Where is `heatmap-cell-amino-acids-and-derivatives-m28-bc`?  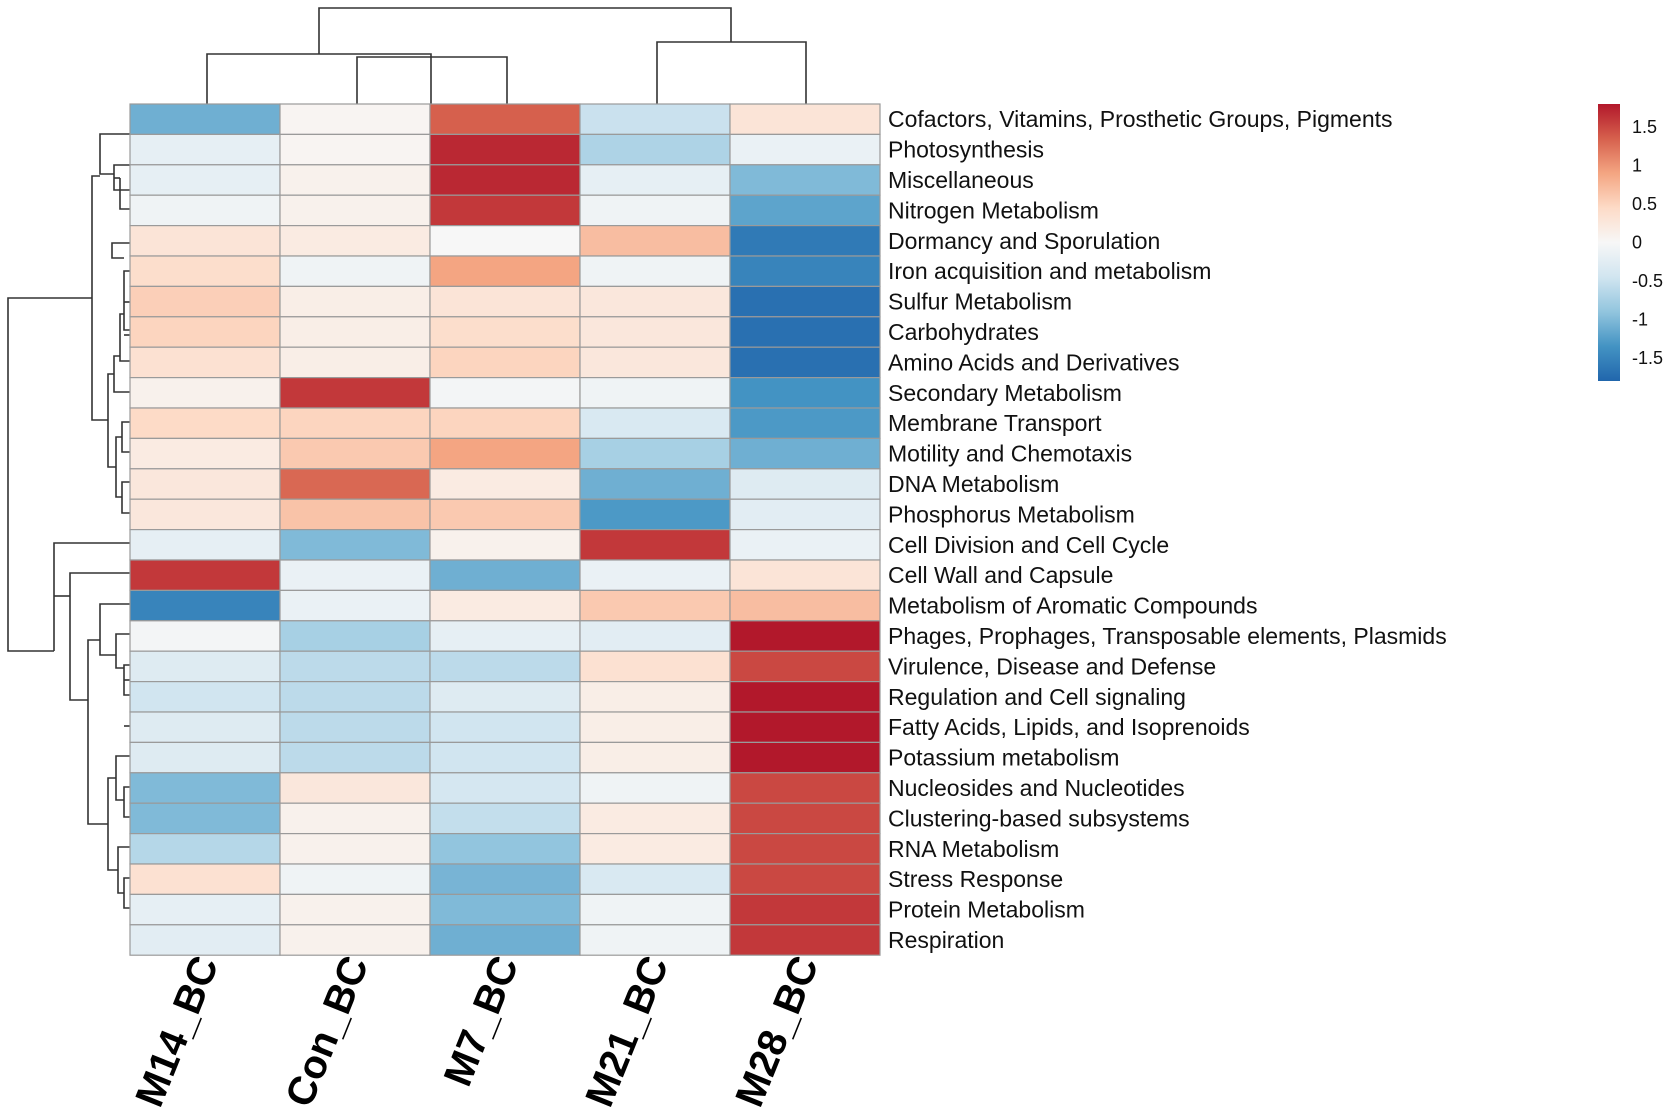 heatmap-cell-amino-acids-and-derivatives-m28-bc is located at coordinates (805, 362).